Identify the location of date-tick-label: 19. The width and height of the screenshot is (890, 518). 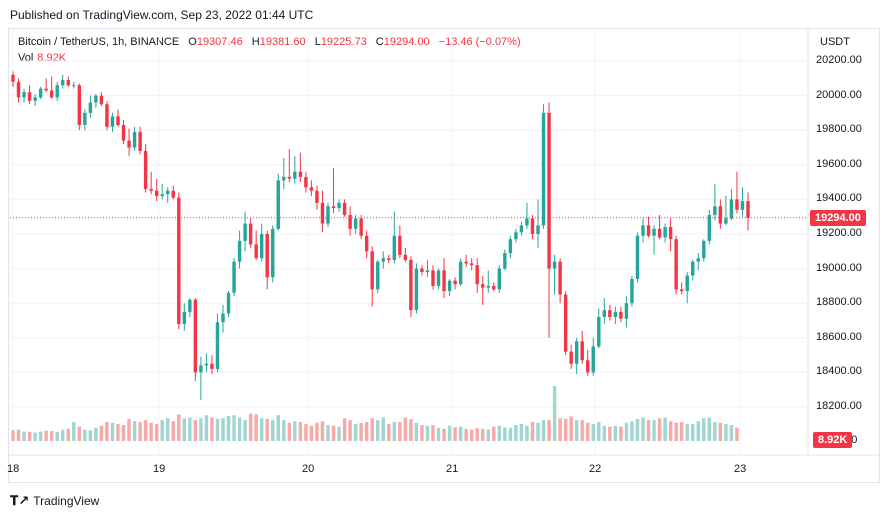
(159, 469).